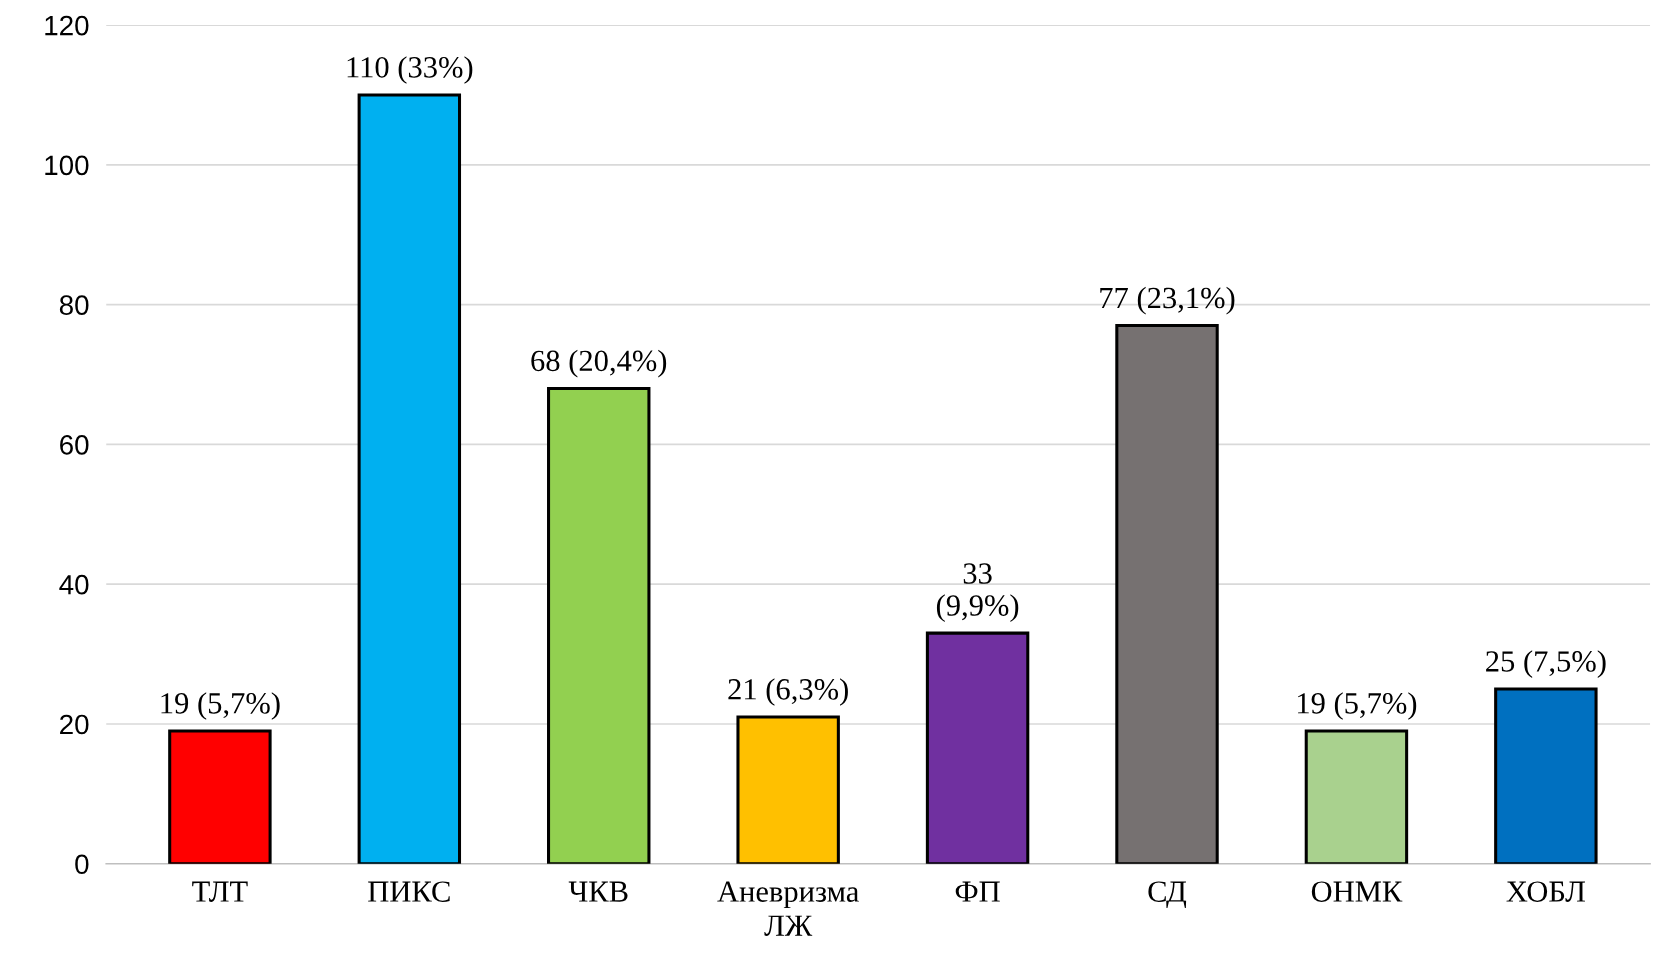  I want to click on x-tick-label: ХОБЛ, so click(1546, 891).